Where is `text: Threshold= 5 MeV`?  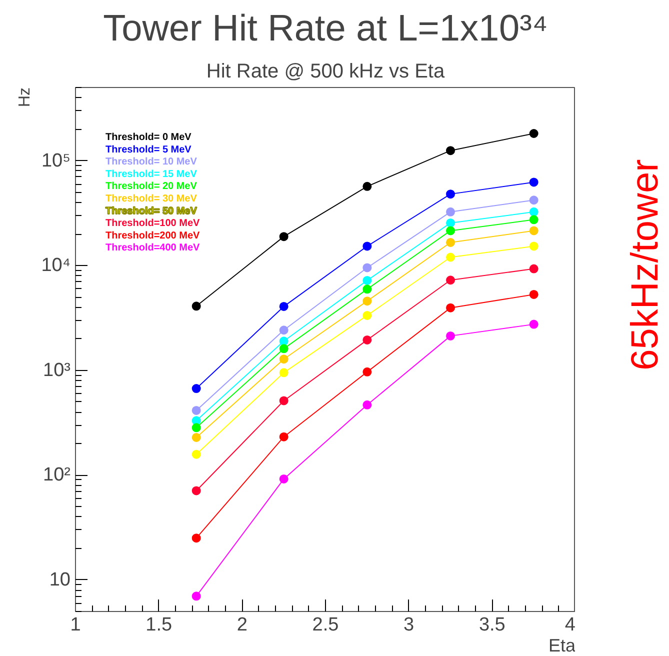 text: Threshold= 5 MeV is located at coordinates (149, 150).